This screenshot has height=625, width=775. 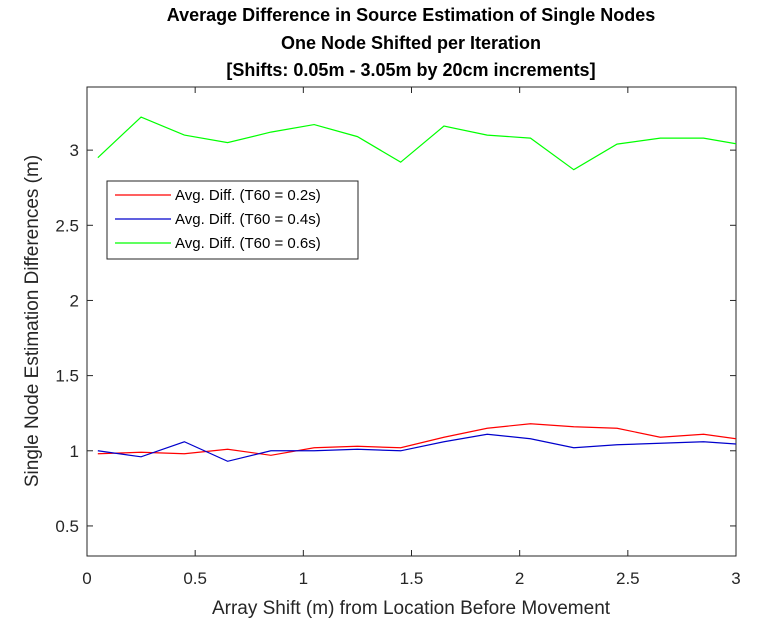 I want to click on y-tick-label: 2.5, so click(x=67, y=225).